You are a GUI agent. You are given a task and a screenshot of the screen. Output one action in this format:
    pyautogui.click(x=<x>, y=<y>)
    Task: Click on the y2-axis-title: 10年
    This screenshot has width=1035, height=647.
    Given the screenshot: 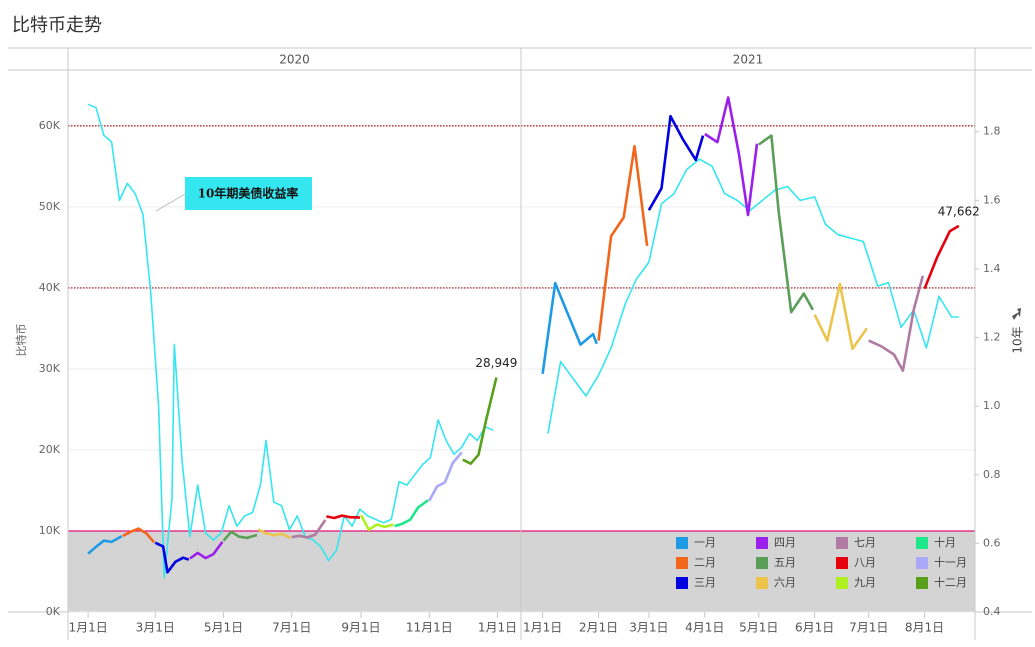 What is the action you would take?
    pyautogui.click(x=1018, y=339)
    